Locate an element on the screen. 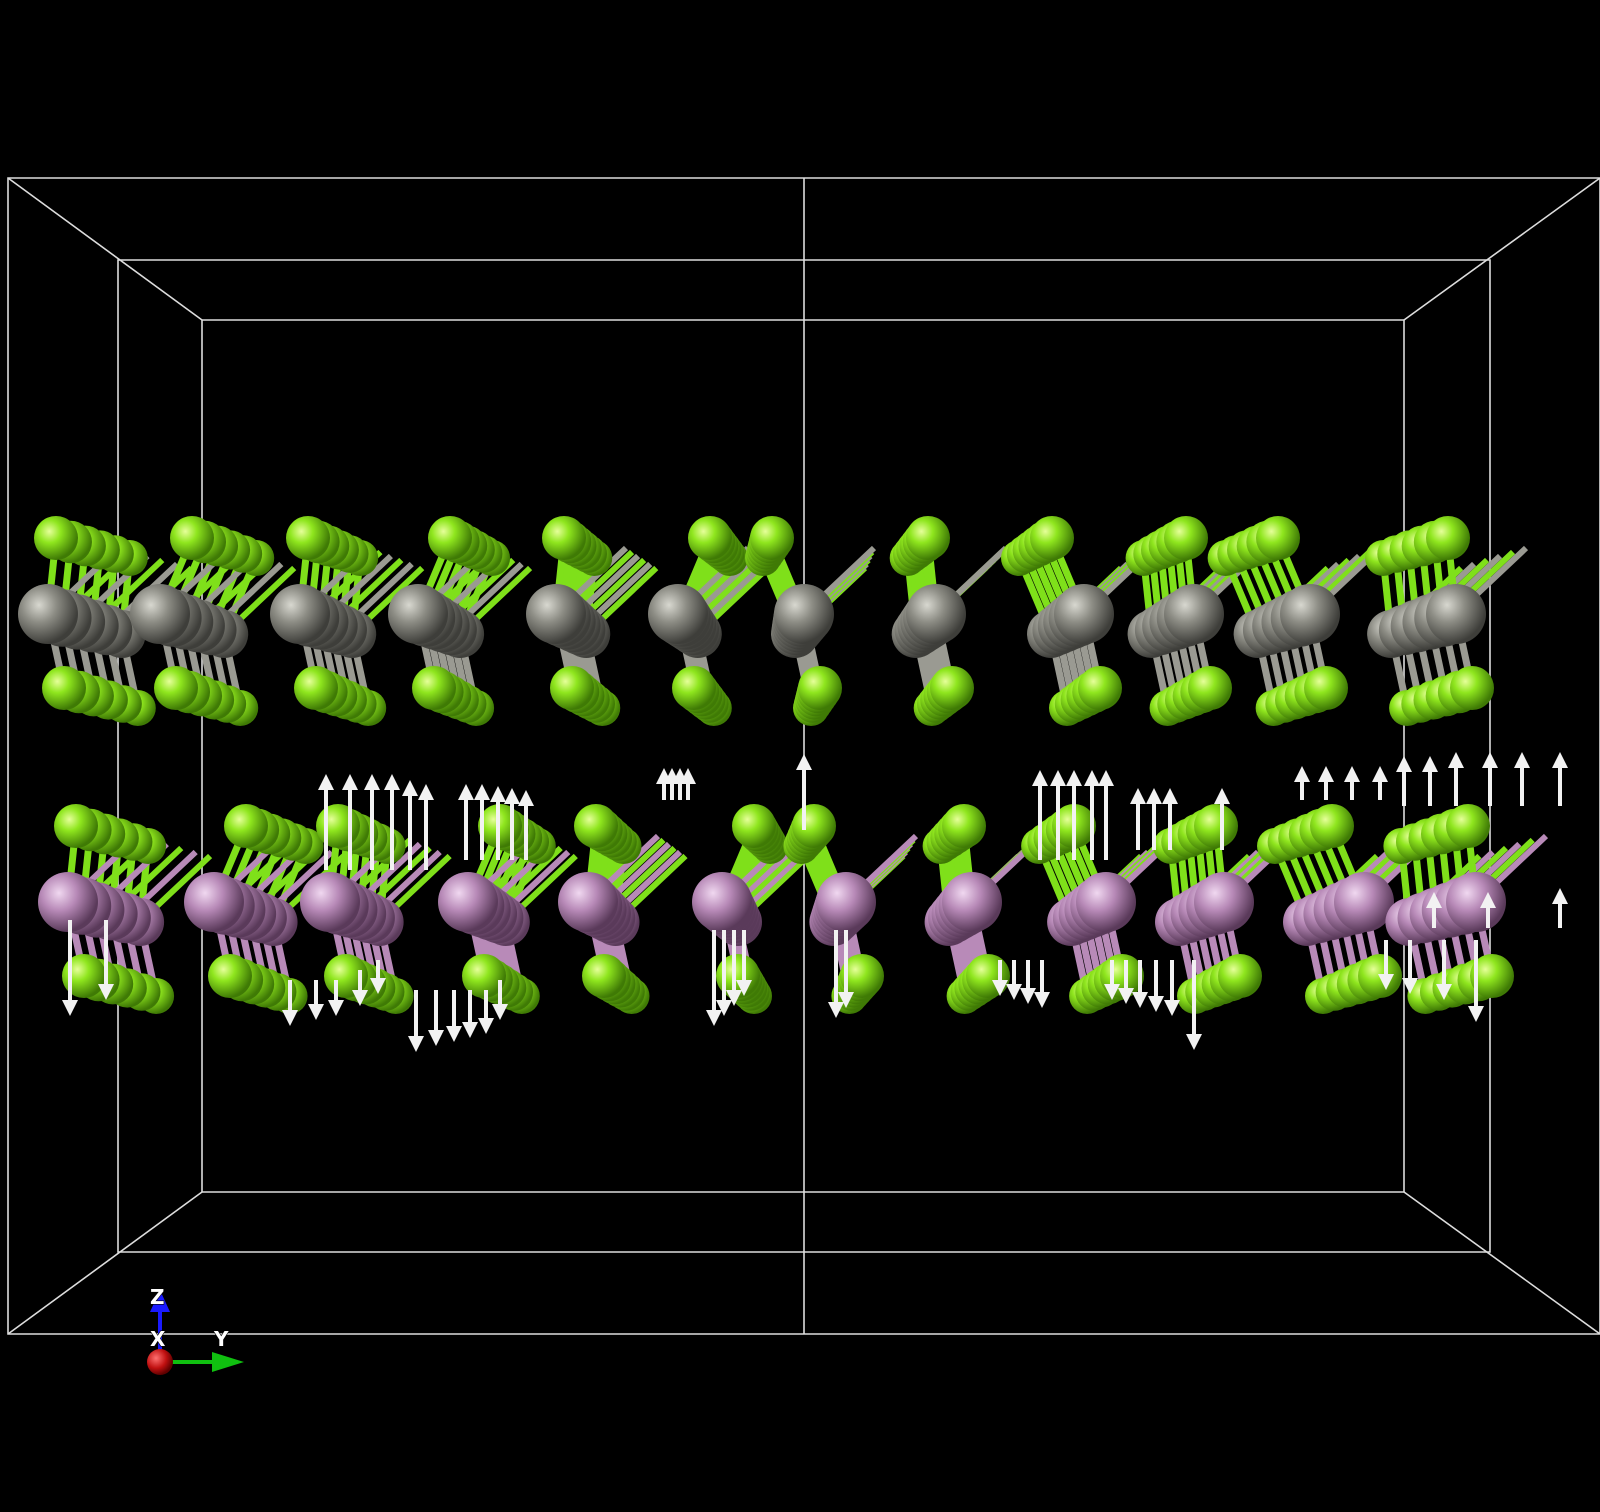  axis-indicator: Z X Y is located at coordinates (195, 1329).